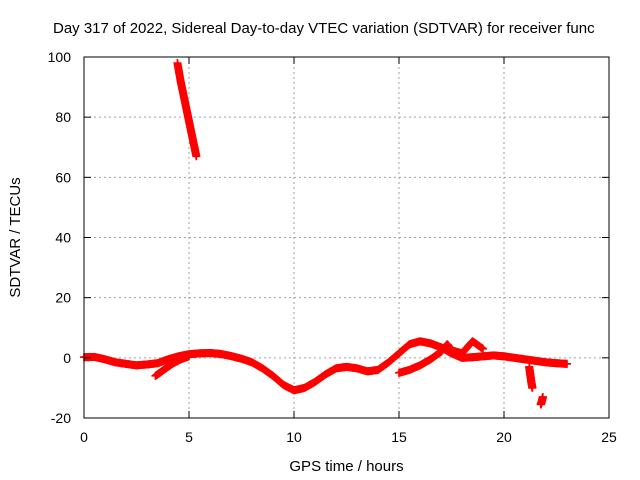 This screenshot has width=640, height=480. What do you see at coordinates (348, 437) in the screenshot?
I see `x-tick-labels: 0 5 10 15 20 25` at bounding box center [348, 437].